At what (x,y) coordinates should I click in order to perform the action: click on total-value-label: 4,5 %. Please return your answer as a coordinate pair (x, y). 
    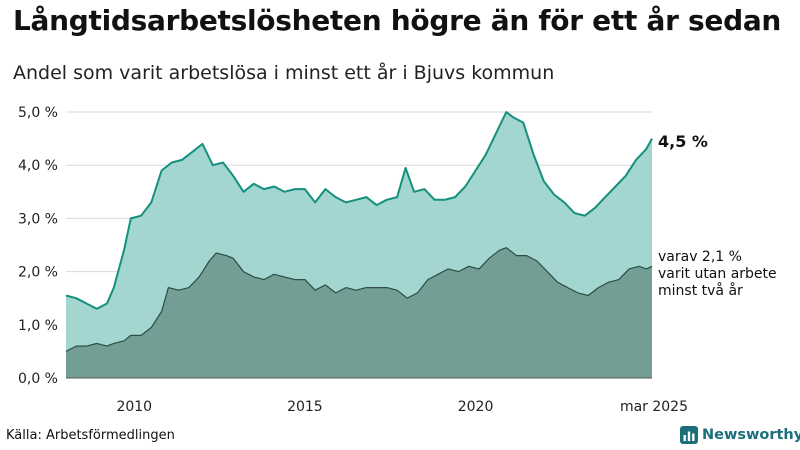
    Looking at the image, I should click on (683, 141).